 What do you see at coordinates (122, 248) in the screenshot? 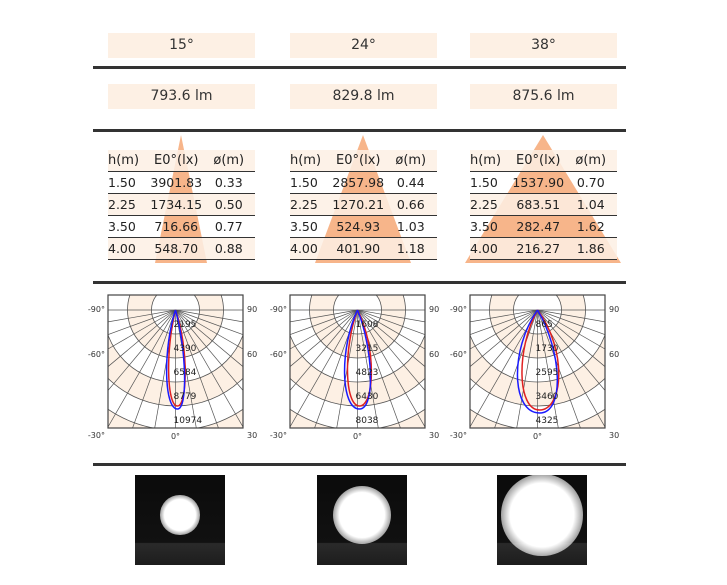
I see `table-cell: 4.00` at bounding box center [122, 248].